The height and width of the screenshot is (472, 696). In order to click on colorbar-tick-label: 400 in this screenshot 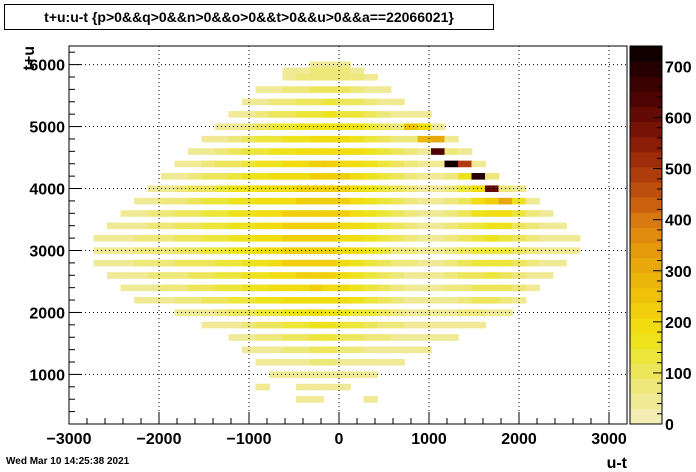, I will do `click(678, 221)`.